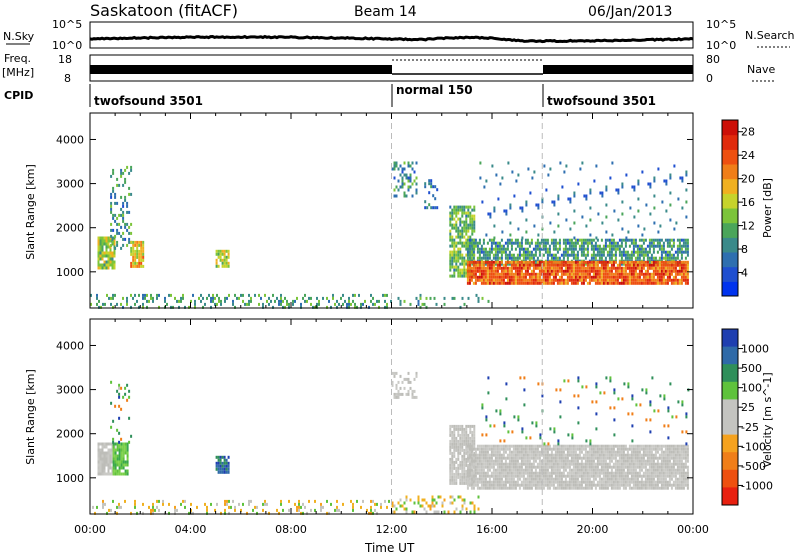 Image resolution: width=800 pixels, height=554 pixels. Describe the element at coordinates (30, 212) in the screenshot. I see `power-ylabel: Slant Range [km]` at that location.